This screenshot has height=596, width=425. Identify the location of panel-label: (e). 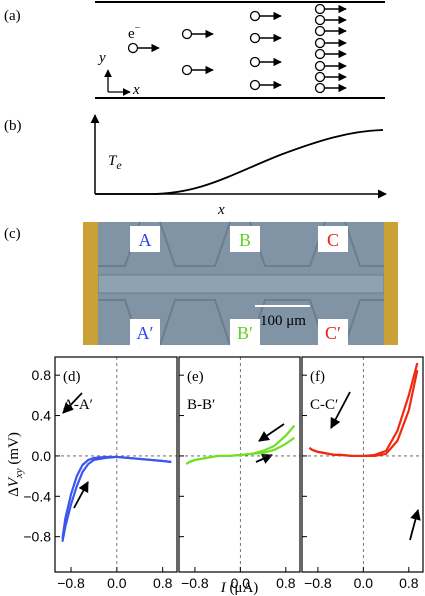
(195, 377).